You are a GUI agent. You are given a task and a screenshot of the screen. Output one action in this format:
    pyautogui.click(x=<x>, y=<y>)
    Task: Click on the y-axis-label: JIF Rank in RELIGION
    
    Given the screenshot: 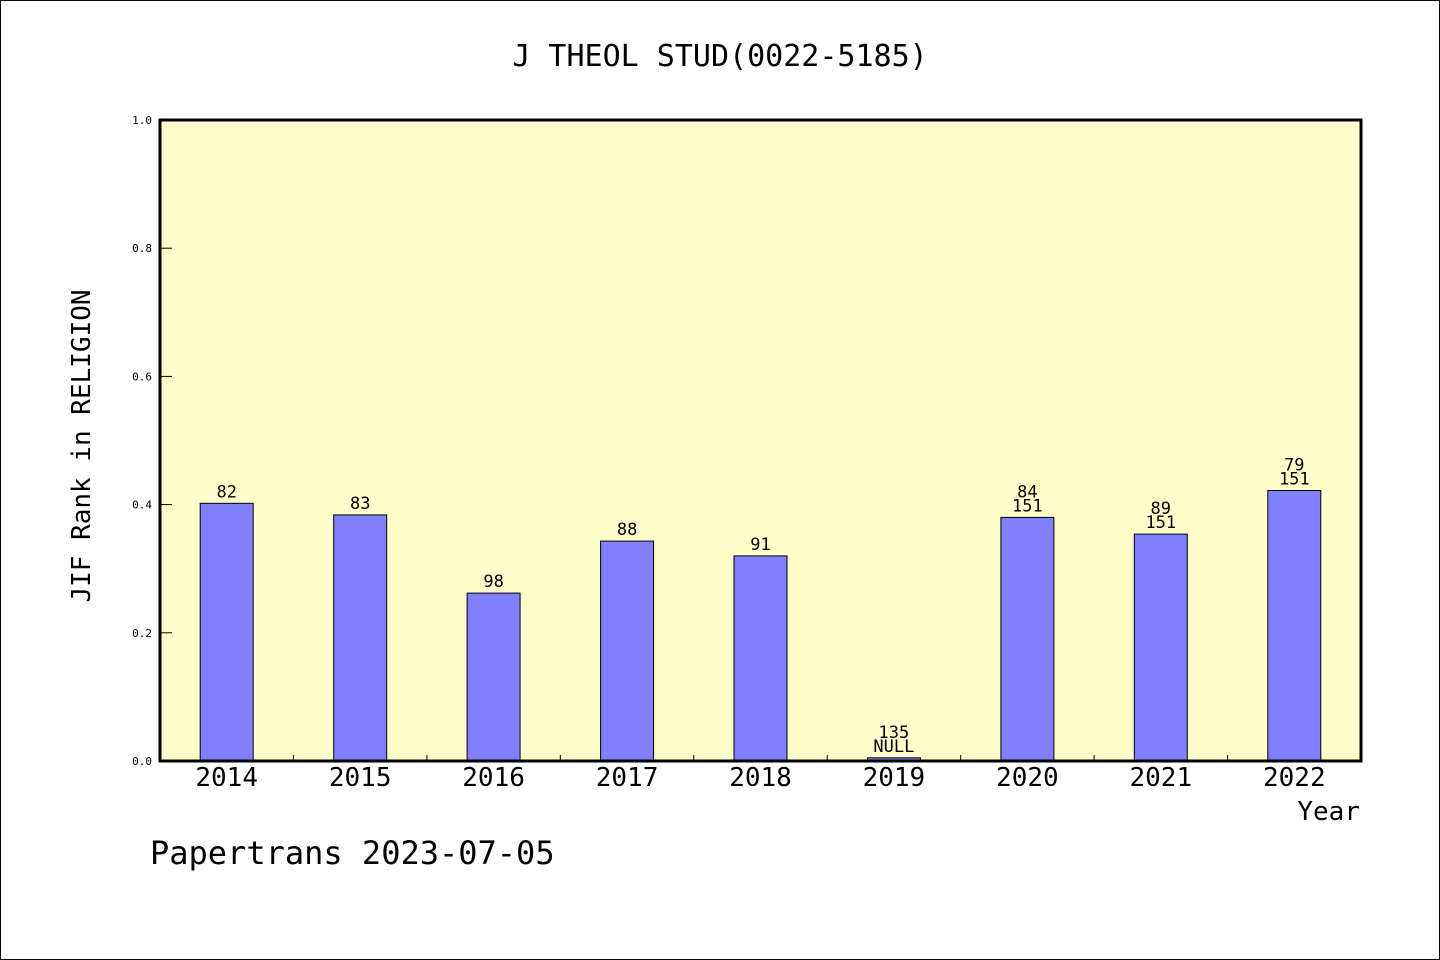 What is the action you would take?
    pyautogui.click(x=82, y=445)
    